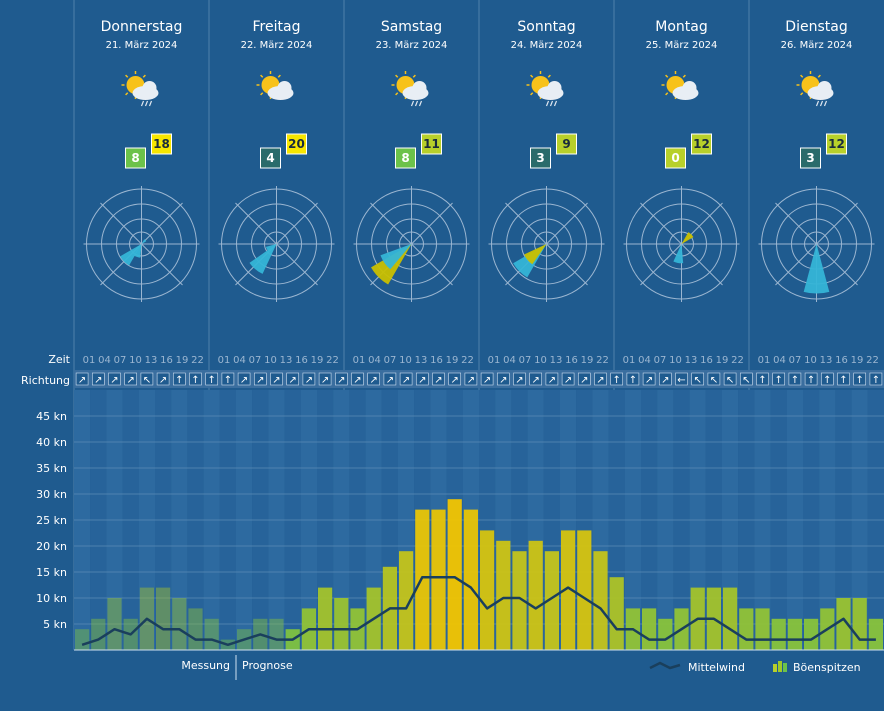  I want to click on day-date: 22. März 2024, so click(277, 45).